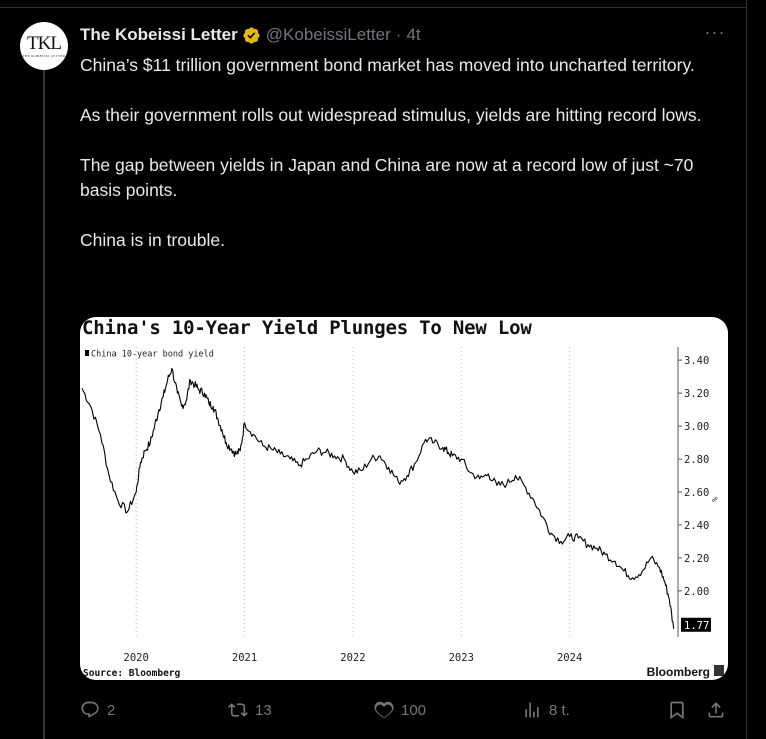 This screenshot has width=766, height=739. What do you see at coordinates (373, 7) in the screenshot?
I see `top-divider` at bounding box center [373, 7].